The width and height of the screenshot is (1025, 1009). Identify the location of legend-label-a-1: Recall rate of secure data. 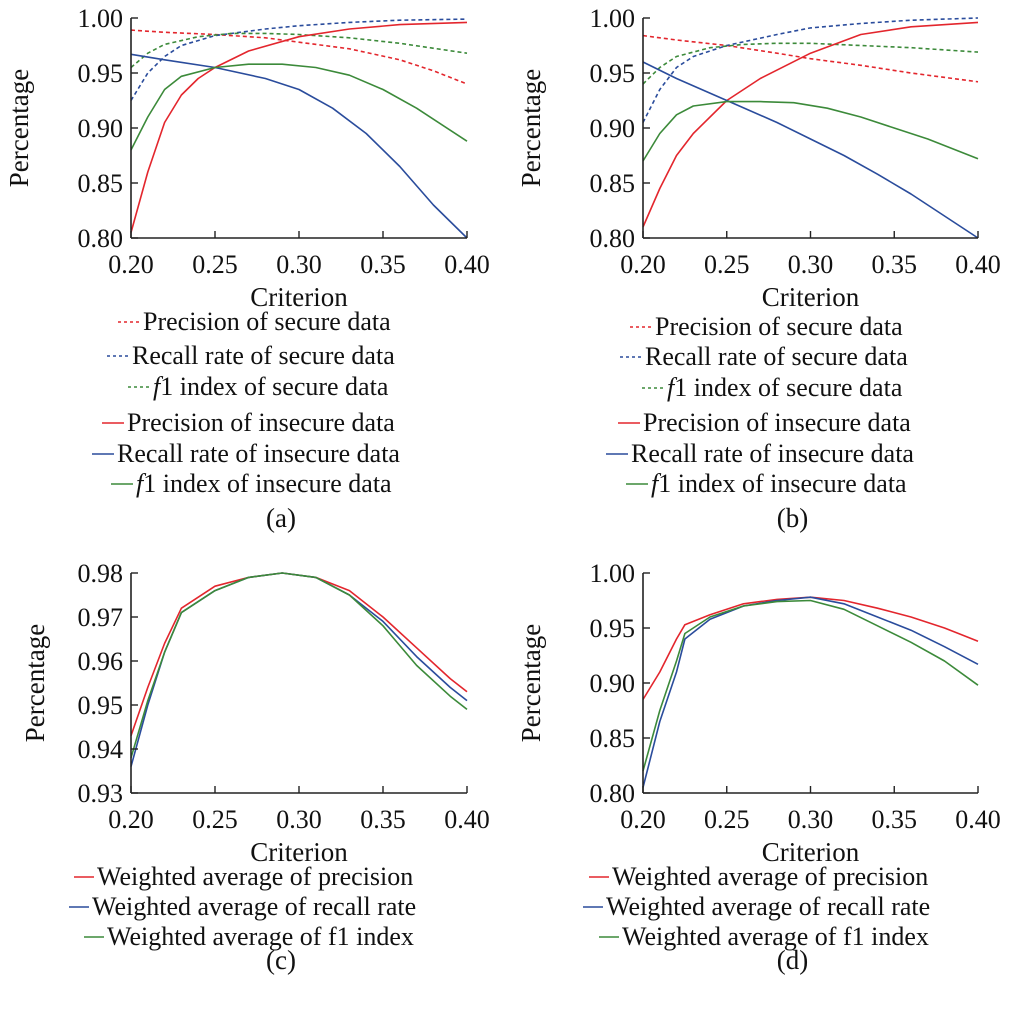
(263, 355).